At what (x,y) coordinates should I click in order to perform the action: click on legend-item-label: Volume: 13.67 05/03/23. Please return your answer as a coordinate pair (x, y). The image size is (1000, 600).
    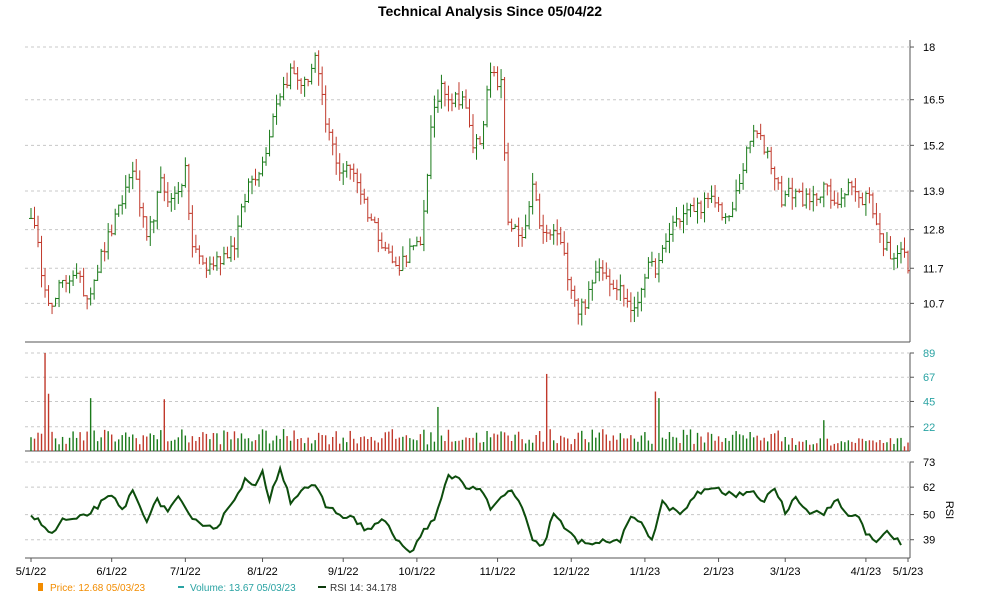
    Looking at the image, I should click on (243, 588).